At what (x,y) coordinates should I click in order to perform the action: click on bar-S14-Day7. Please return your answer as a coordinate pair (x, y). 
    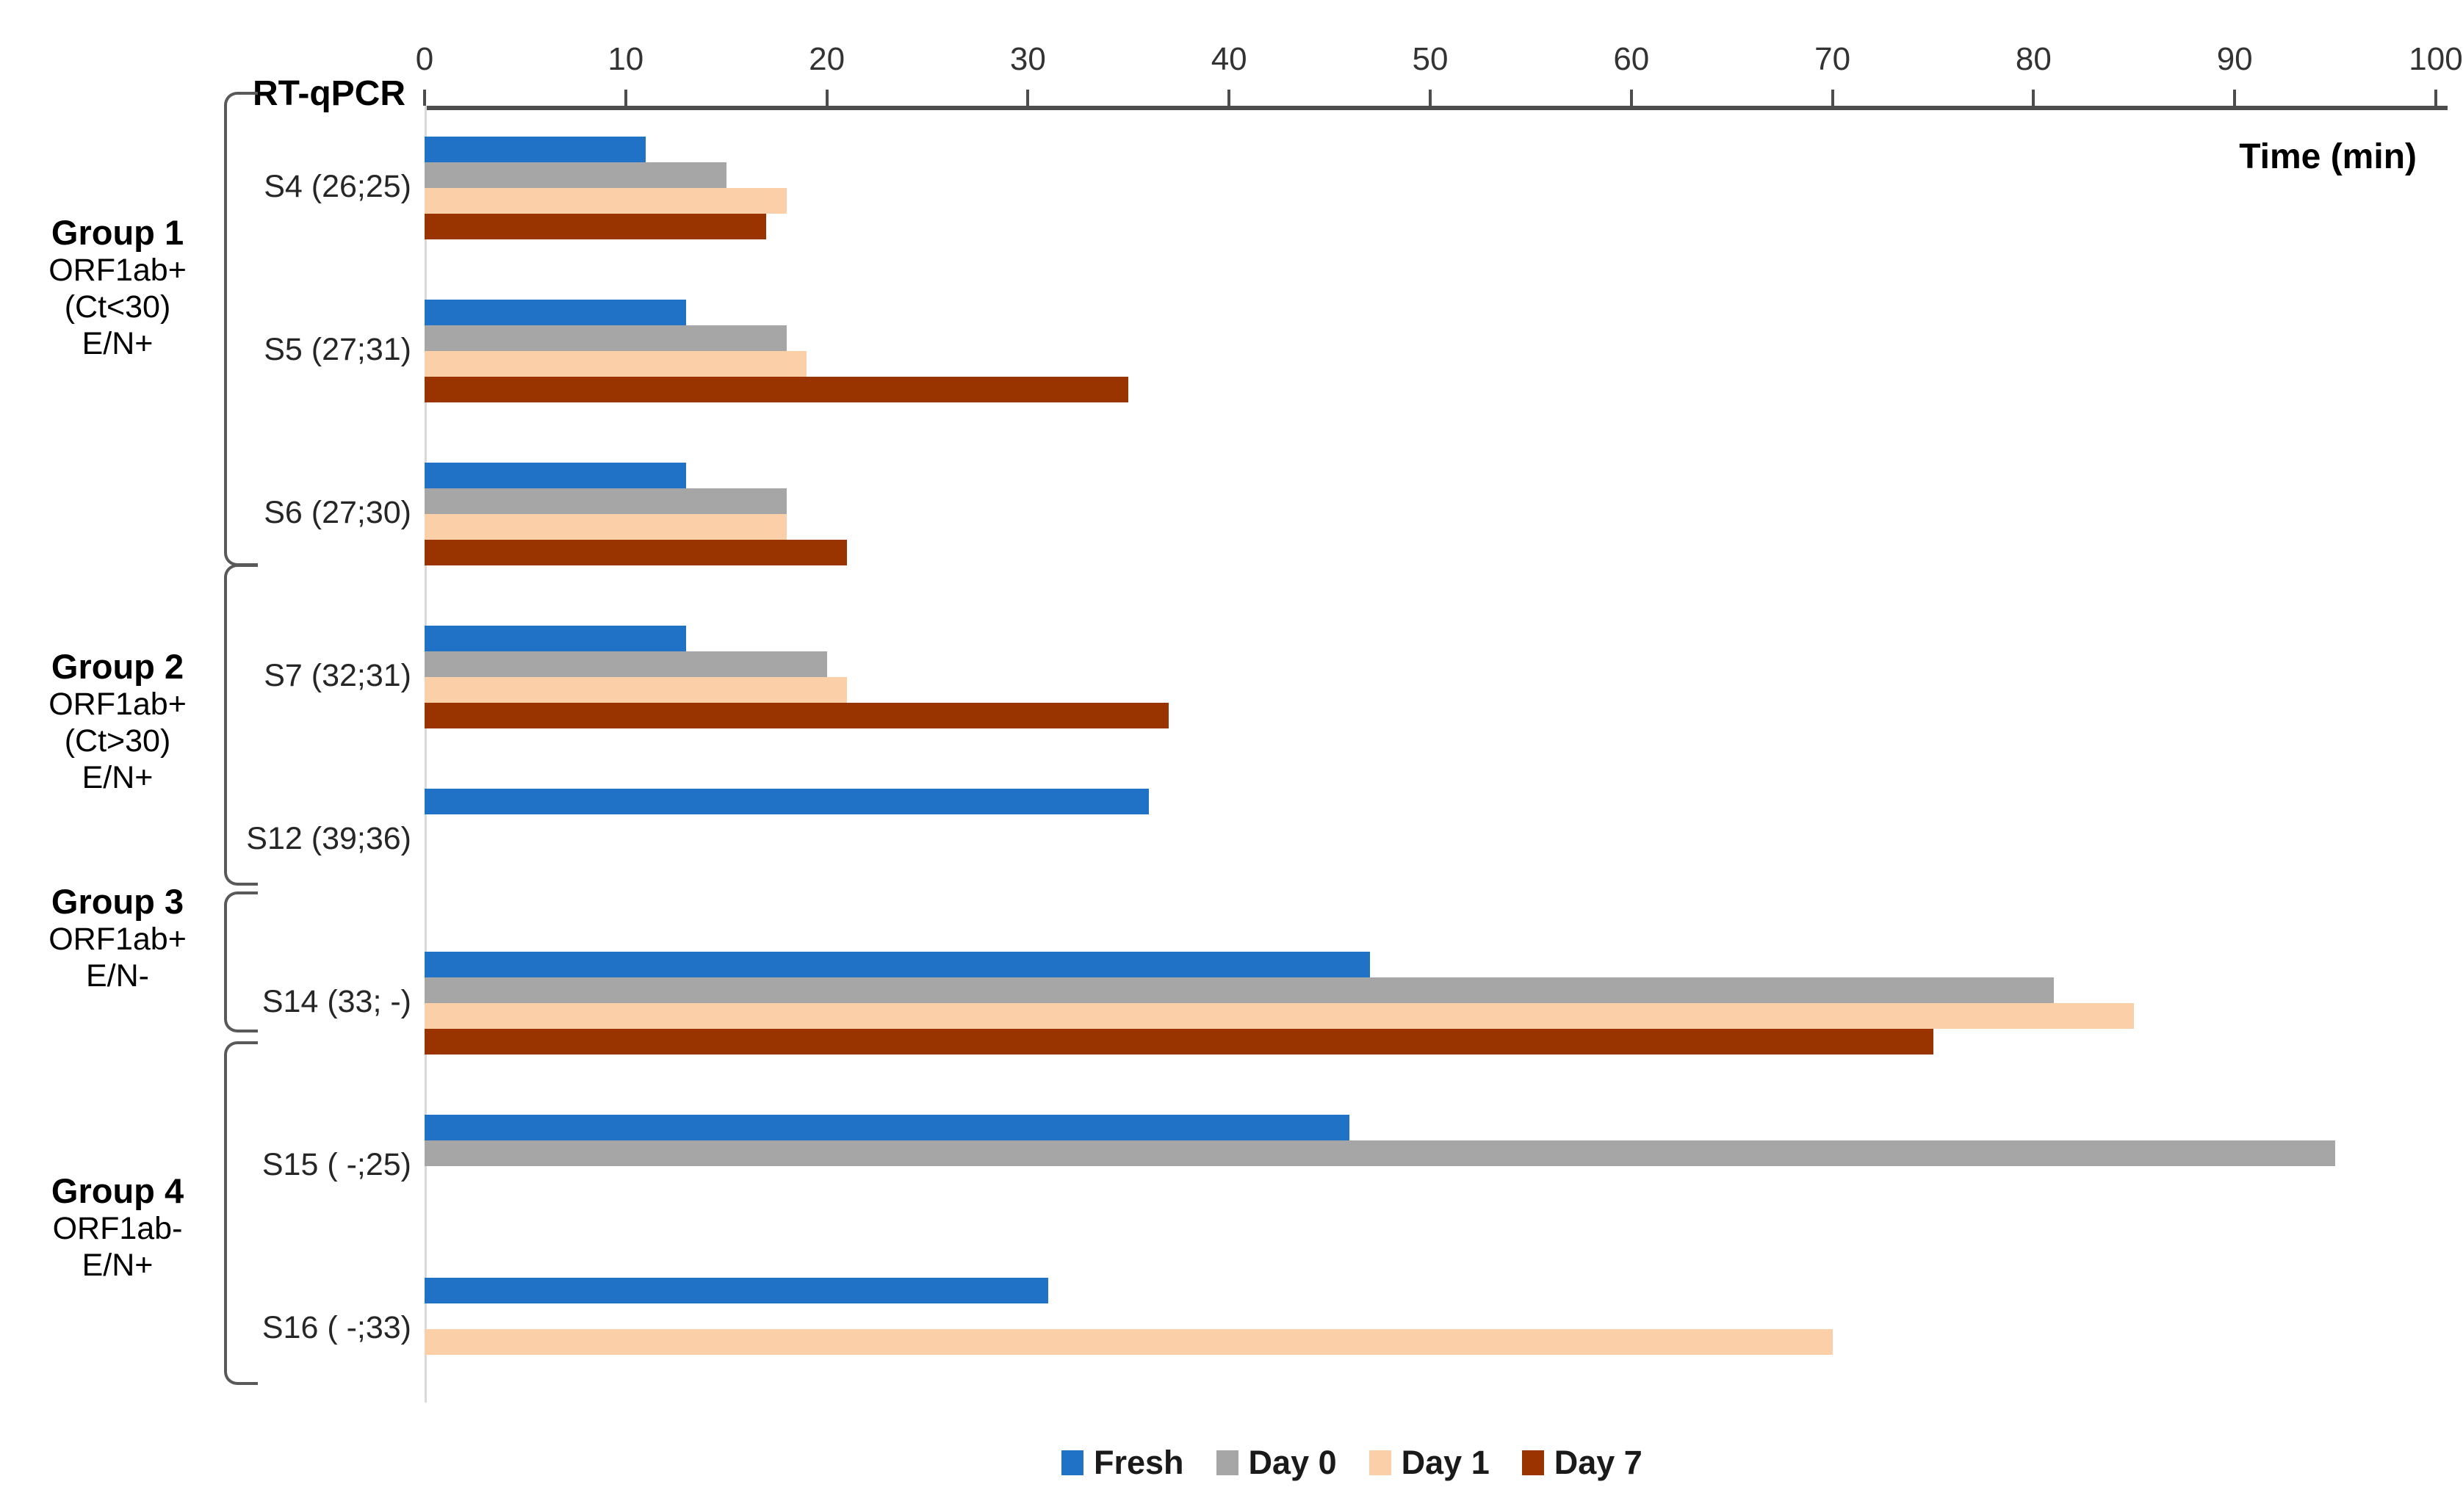
    Looking at the image, I should click on (1179, 1042).